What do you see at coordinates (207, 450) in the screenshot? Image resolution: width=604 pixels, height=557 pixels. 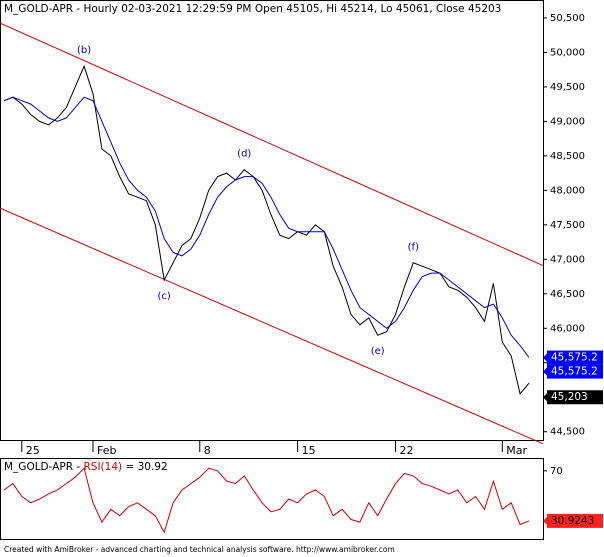 I see `x-tick-label: 8` at bounding box center [207, 450].